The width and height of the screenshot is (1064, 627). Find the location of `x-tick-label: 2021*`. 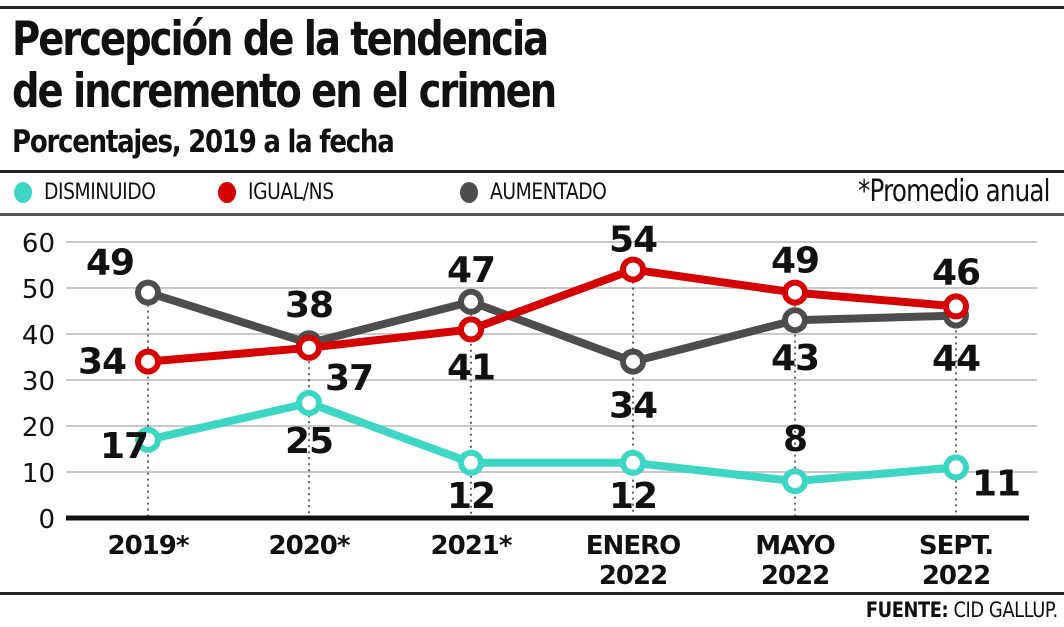

x-tick-label: 2021* is located at coordinates (472, 546).